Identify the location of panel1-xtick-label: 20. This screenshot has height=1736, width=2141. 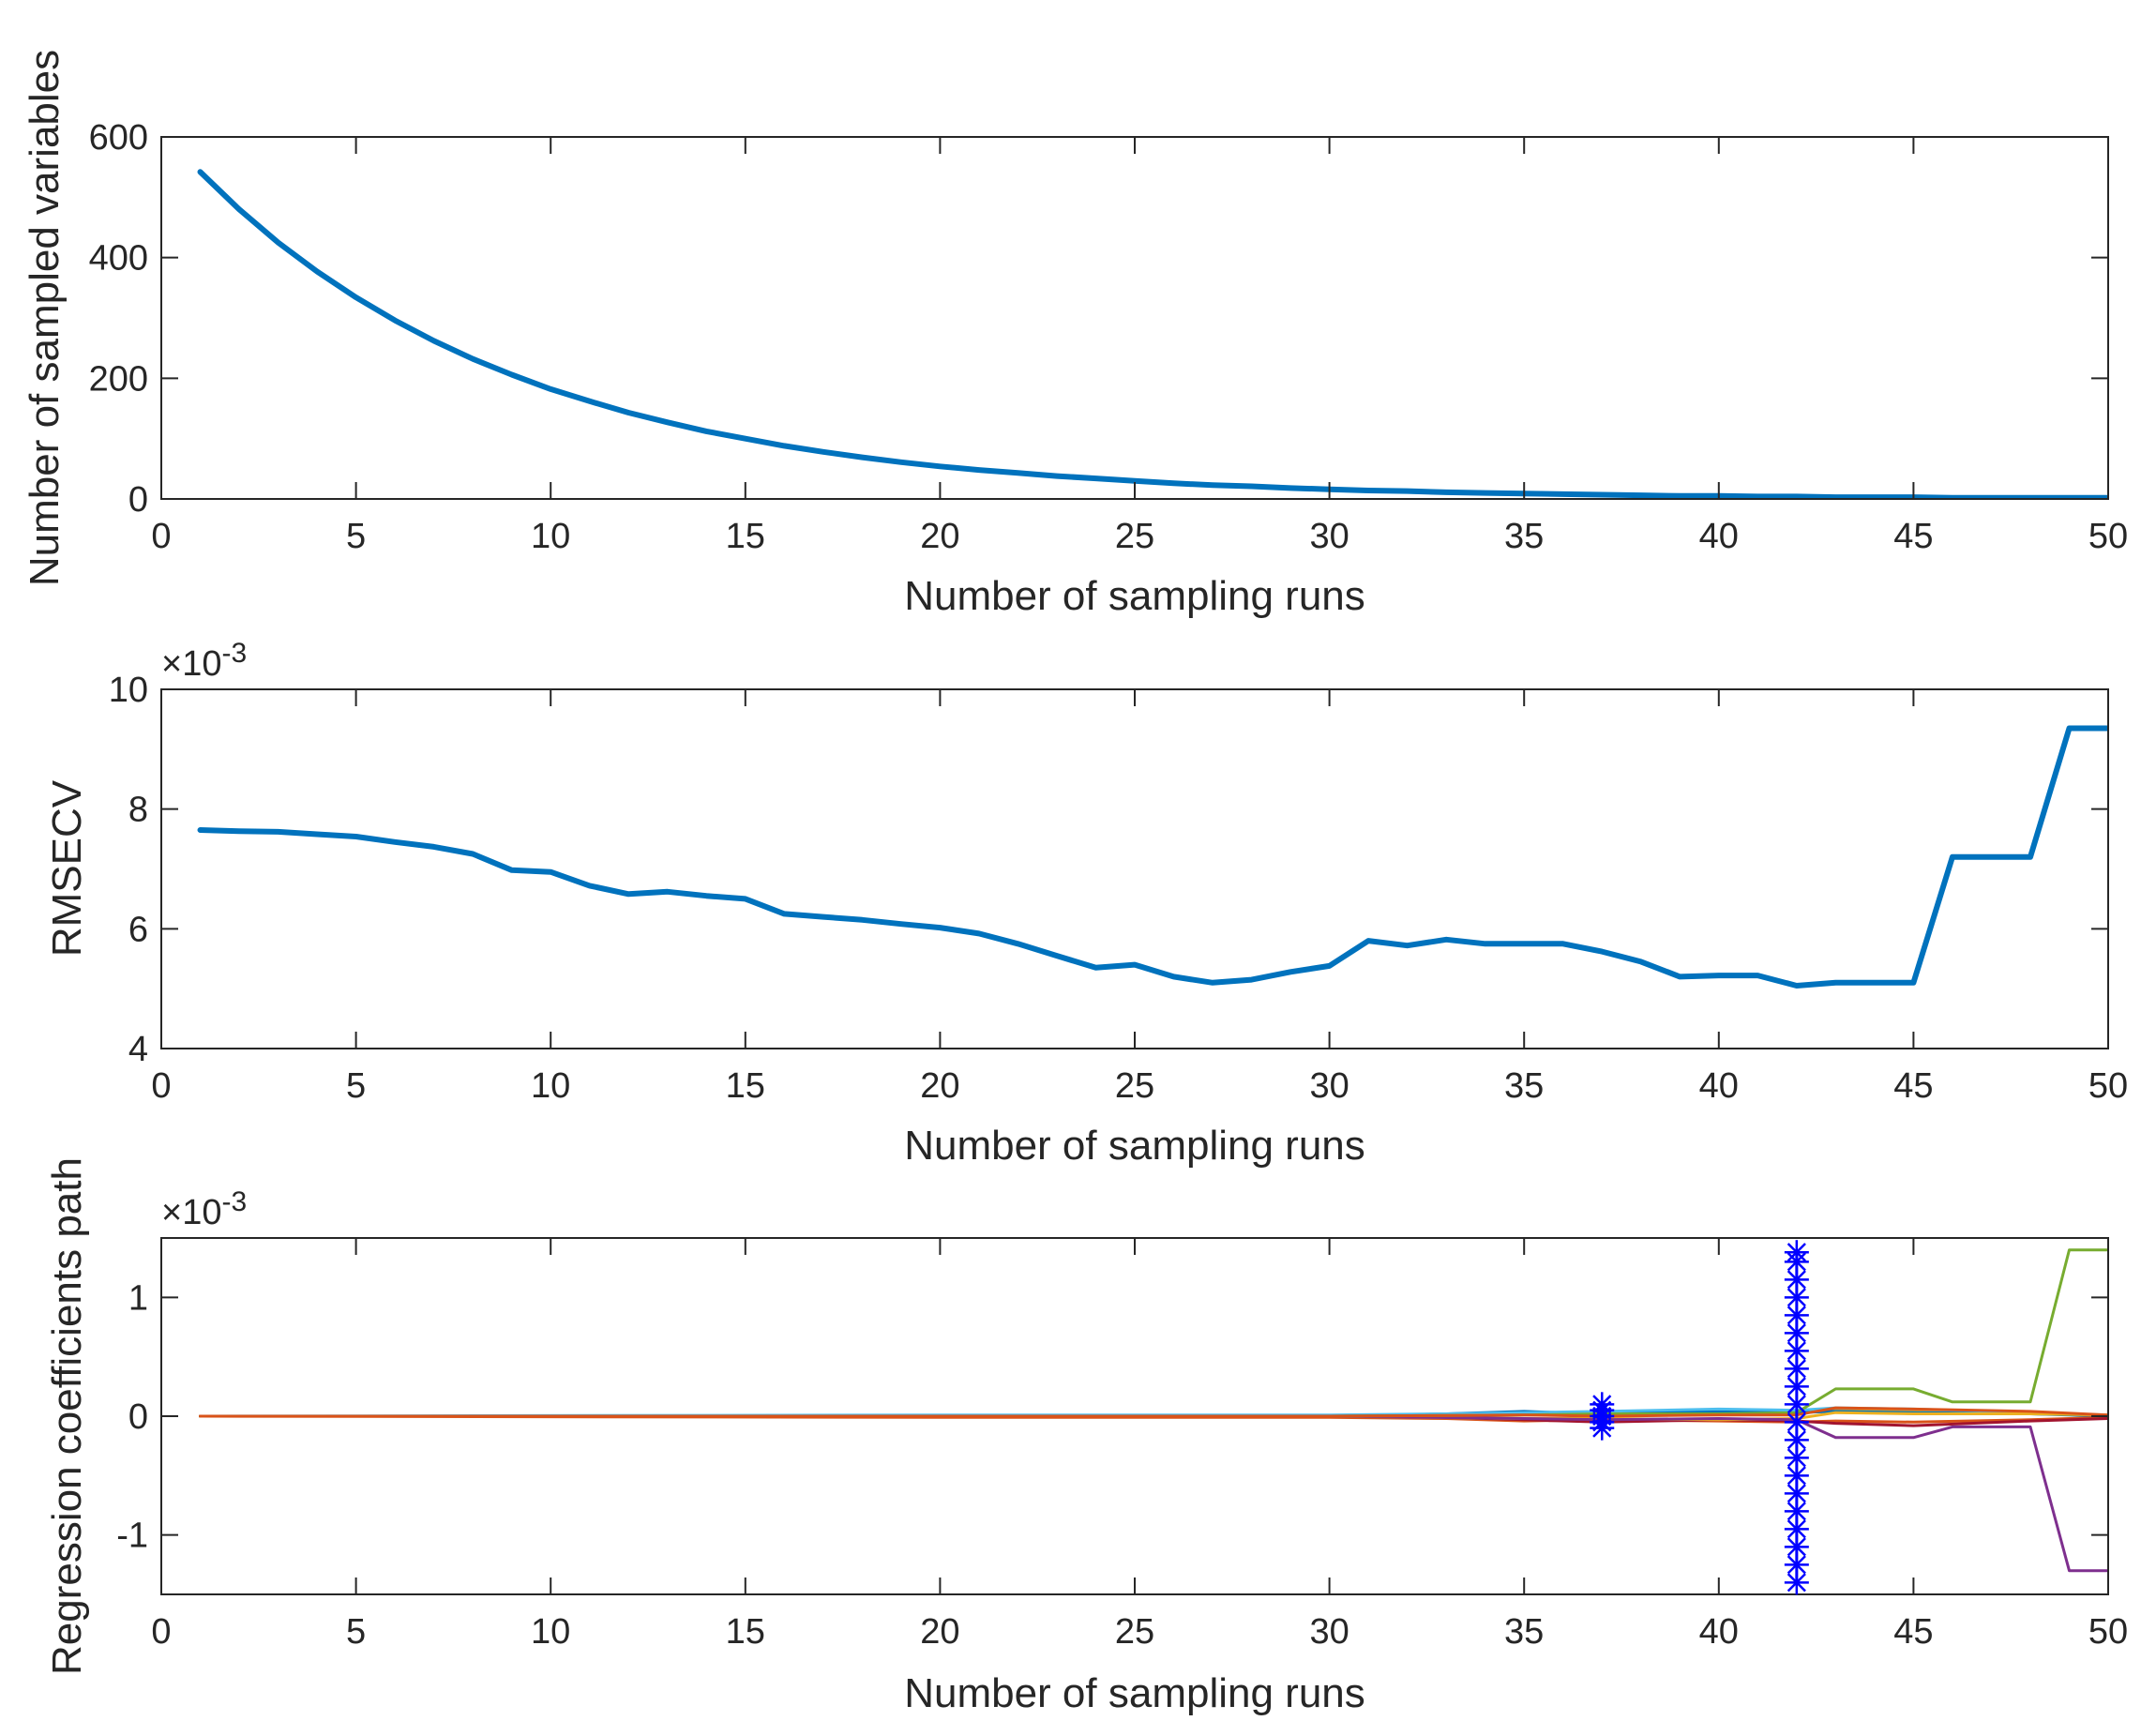
(939, 536).